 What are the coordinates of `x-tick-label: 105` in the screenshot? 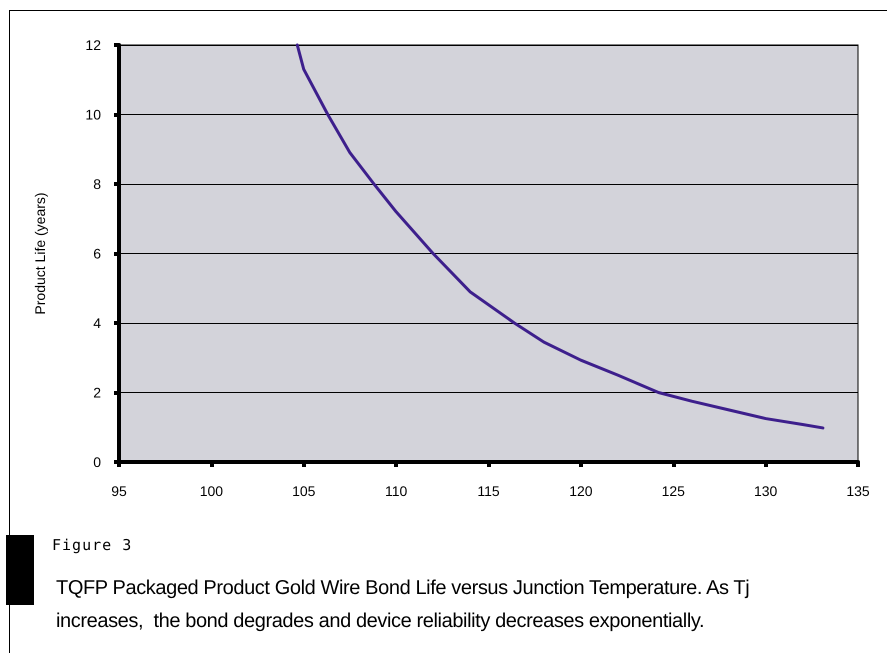 It's located at (304, 491).